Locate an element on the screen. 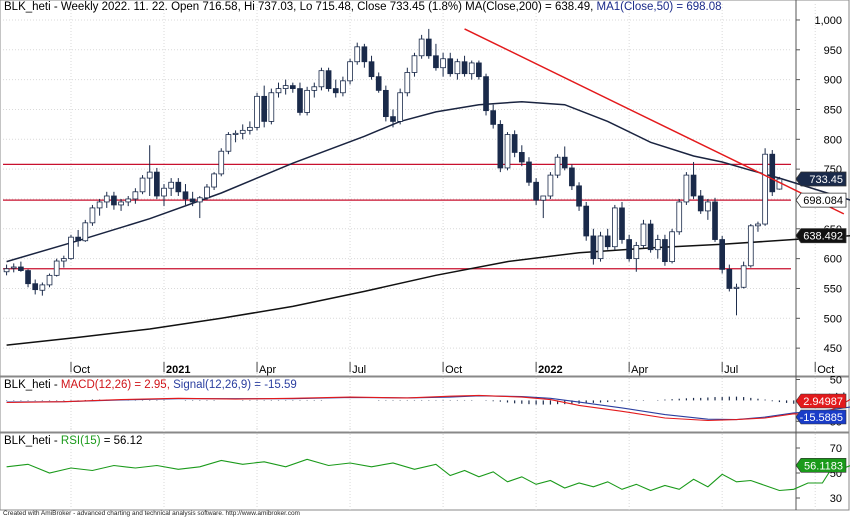 This screenshot has height=520, width=850. price-axis-label: 950 is located at coordinates (833, 51).